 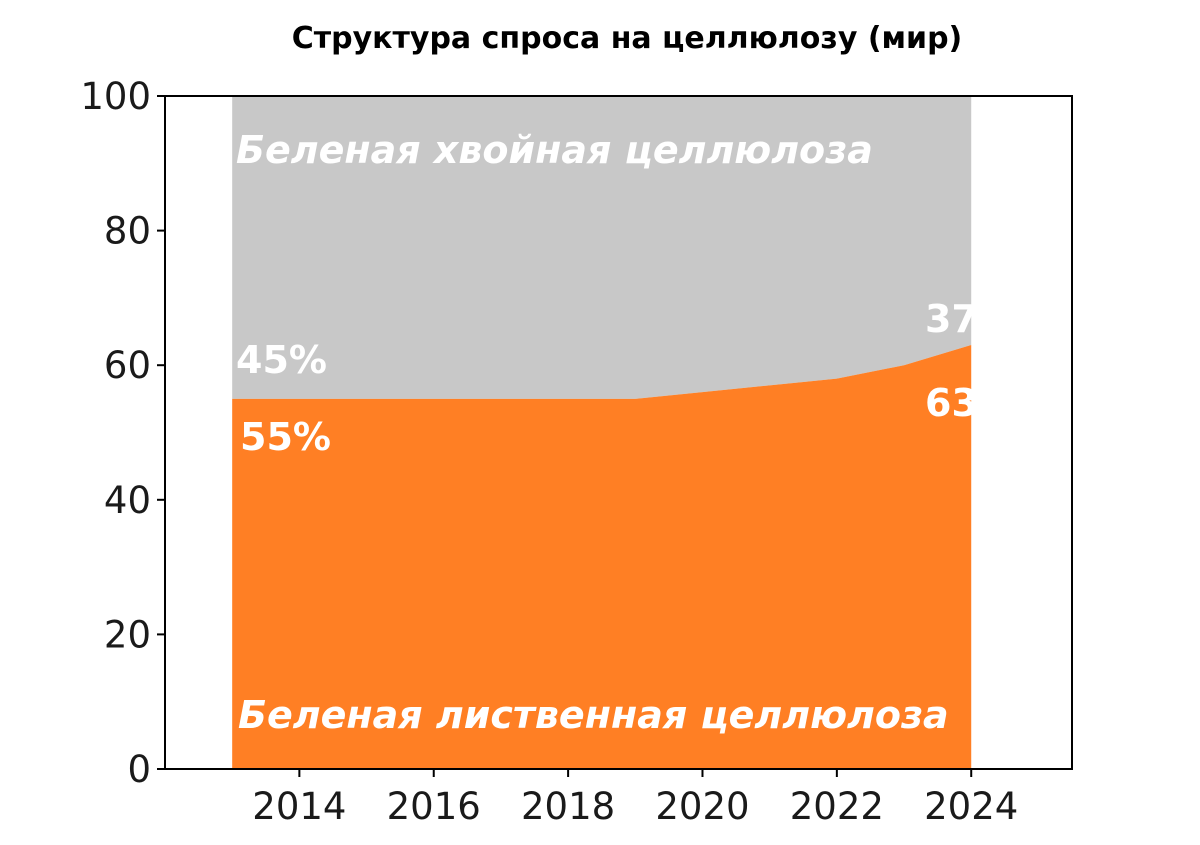 I want to click on x-tick-label: 2024, so click(x=971, y=806).